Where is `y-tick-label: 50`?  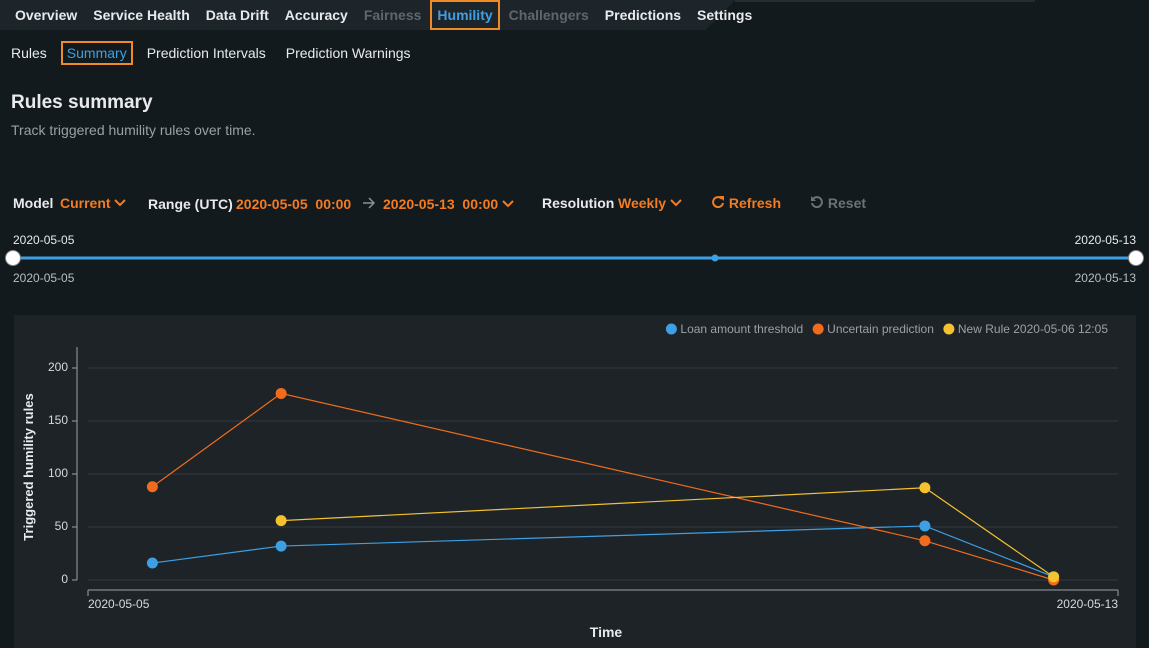 y-tick-label: 50 is located at coordinates (62, 526).